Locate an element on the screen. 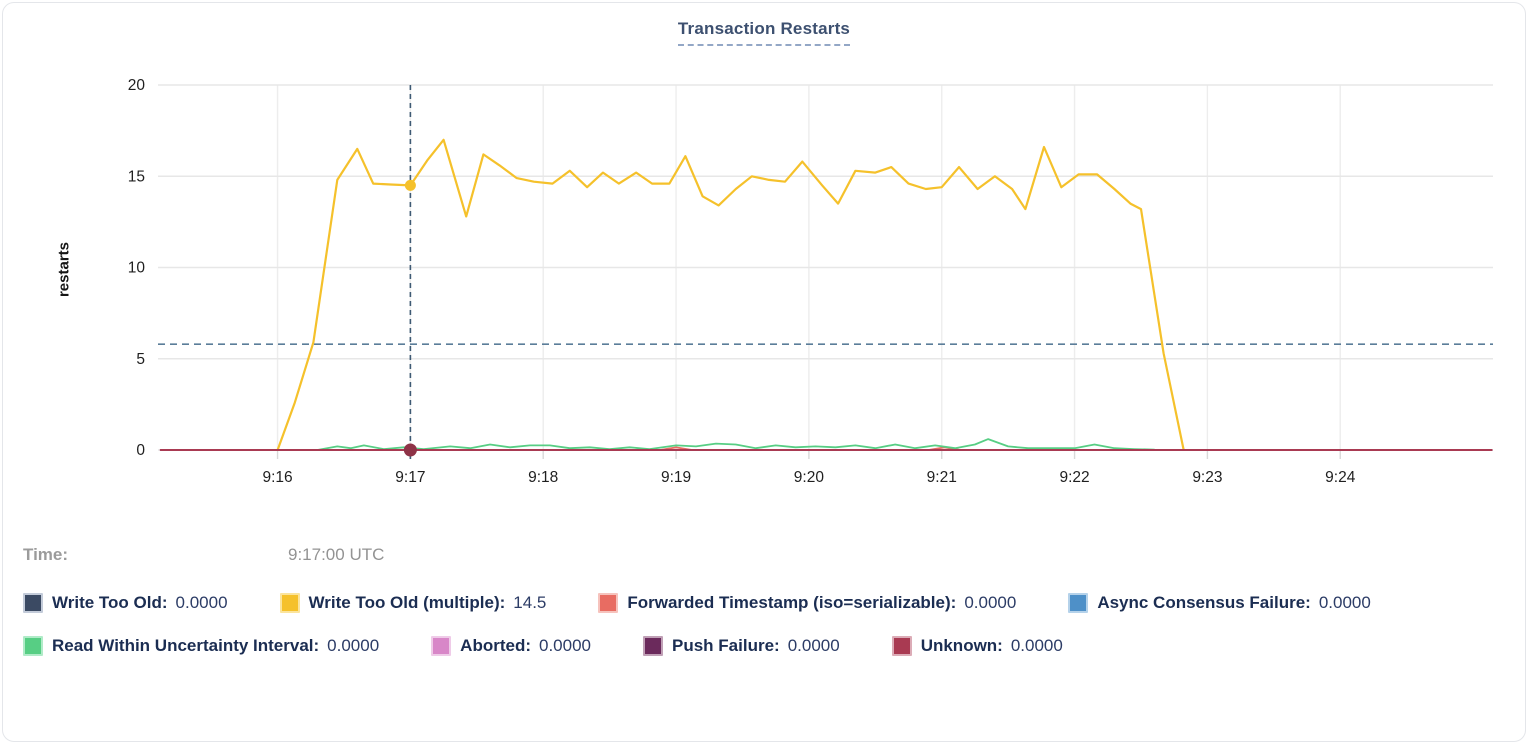 The image size is (1528, 746). x-tick-label: 9:19 is located at coordinates (676, 477).